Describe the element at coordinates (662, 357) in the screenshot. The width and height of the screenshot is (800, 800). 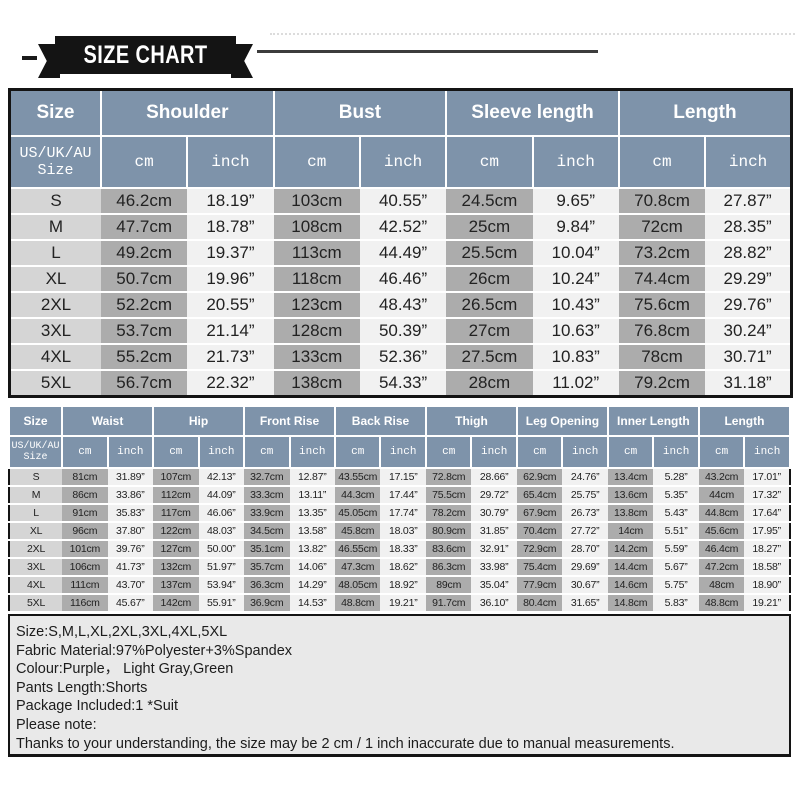
I see `measurement-cell: 78cm` at that location.